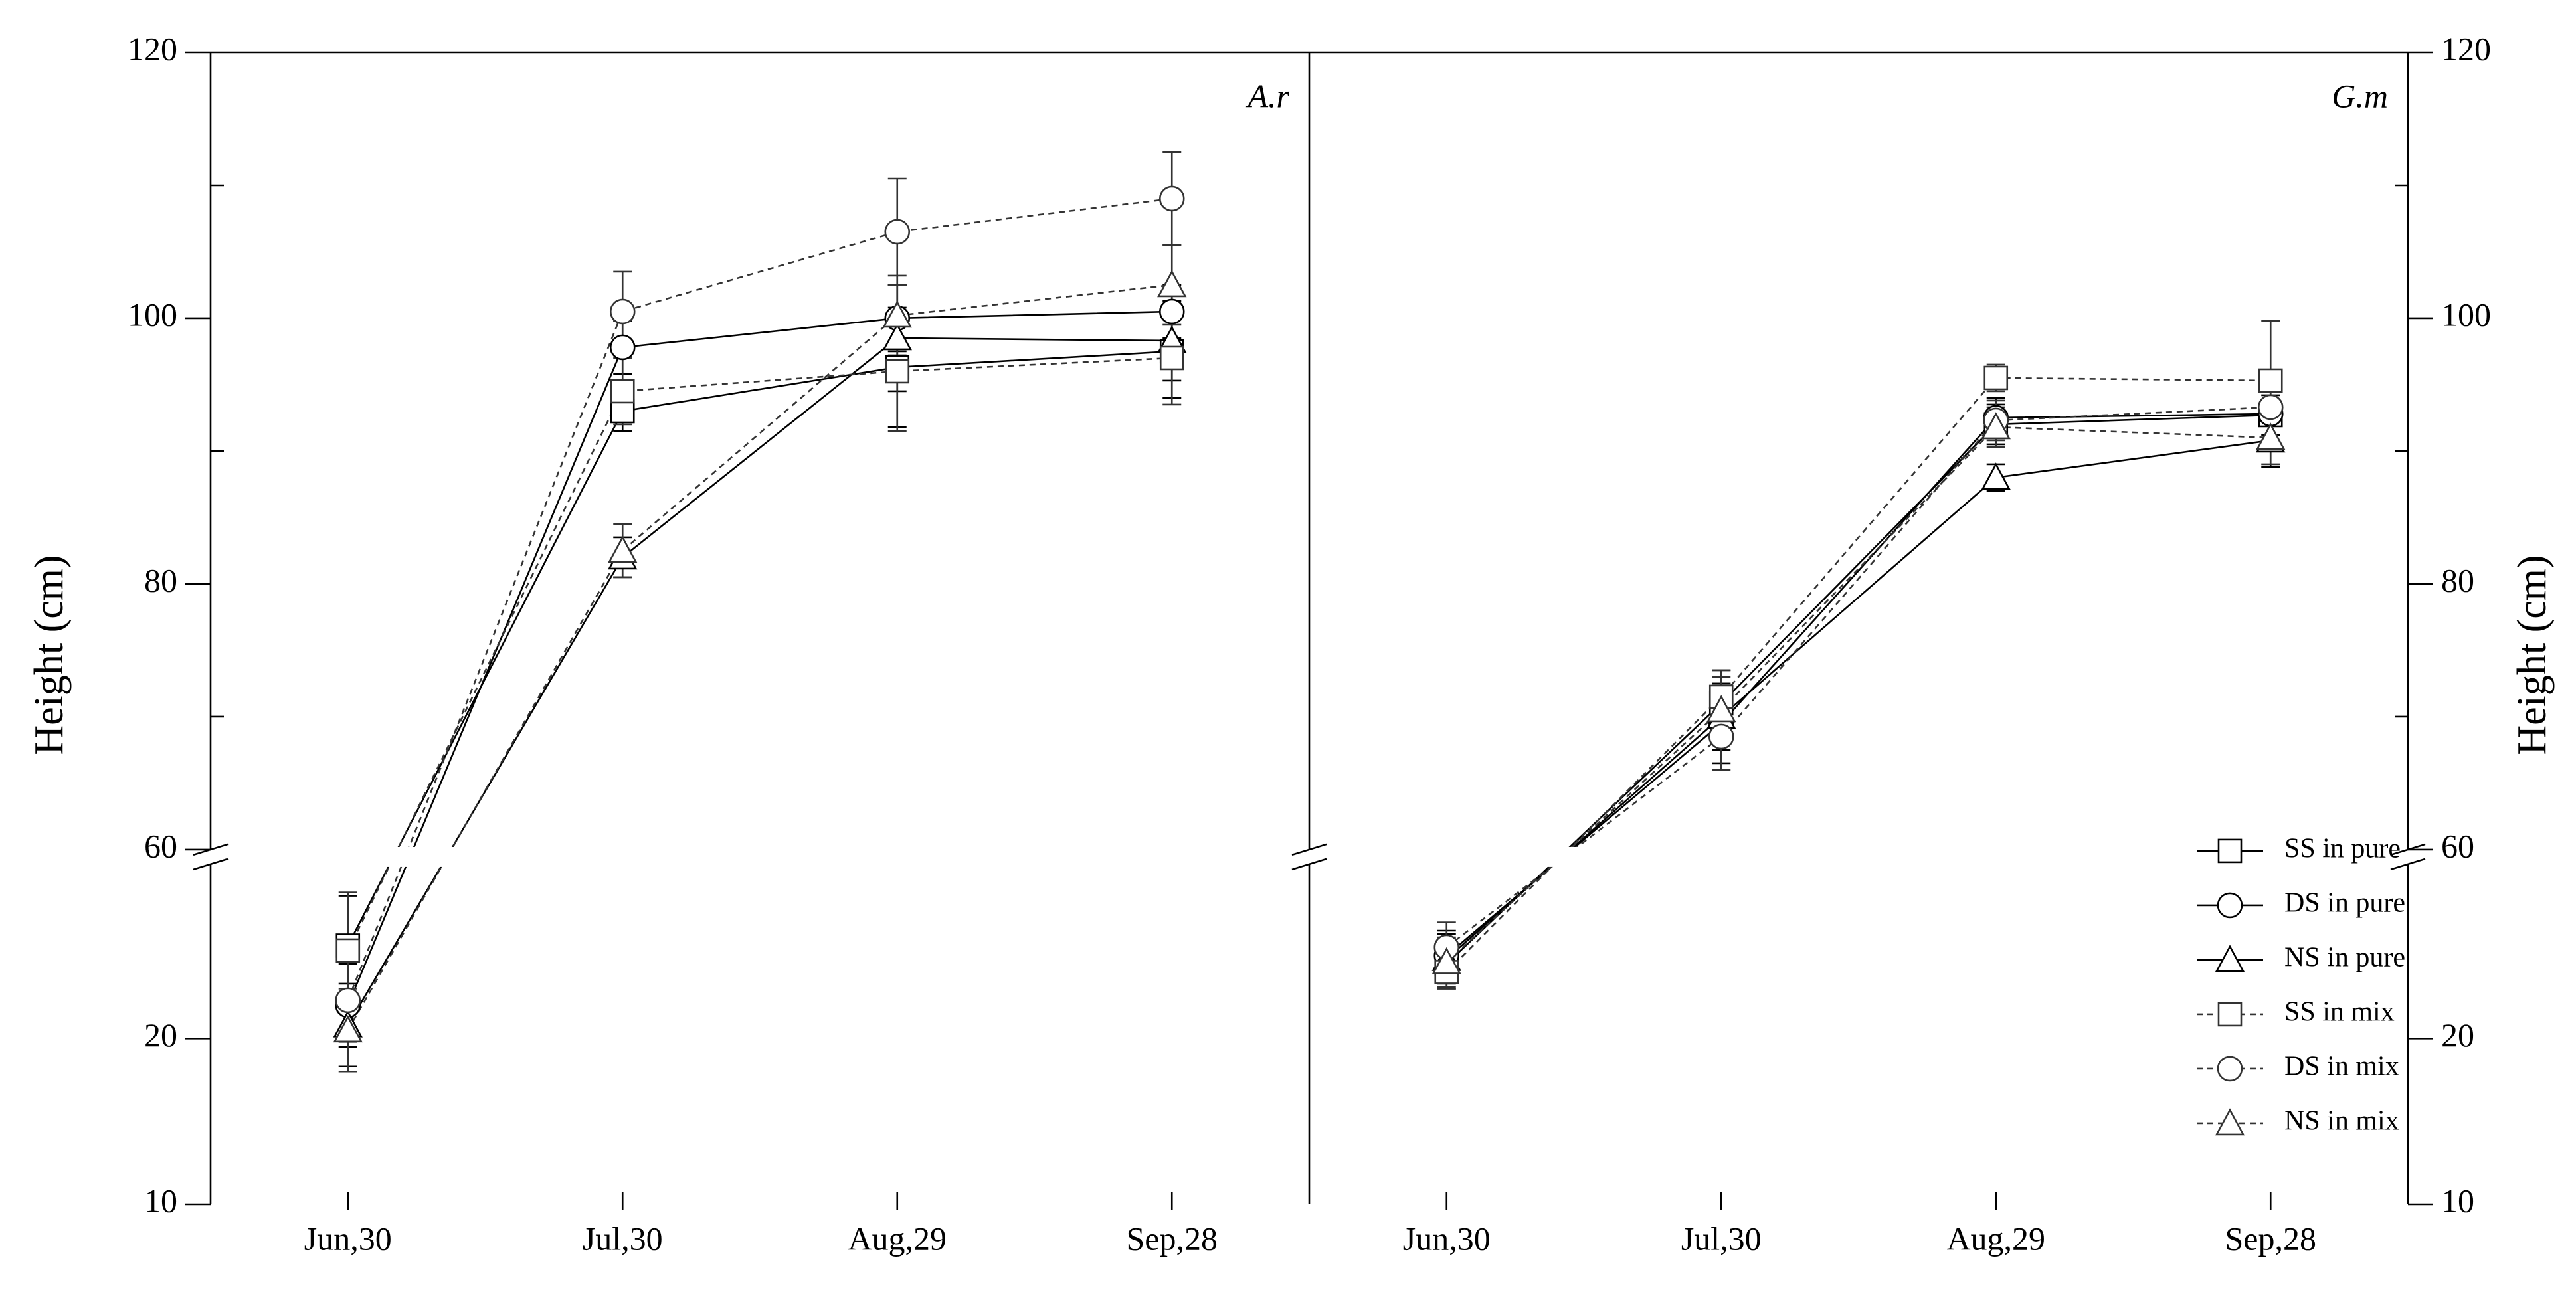 This screenshot has width=2576, height=1290. I want to click on legend-label: SS in pure, so click(2342, 849).